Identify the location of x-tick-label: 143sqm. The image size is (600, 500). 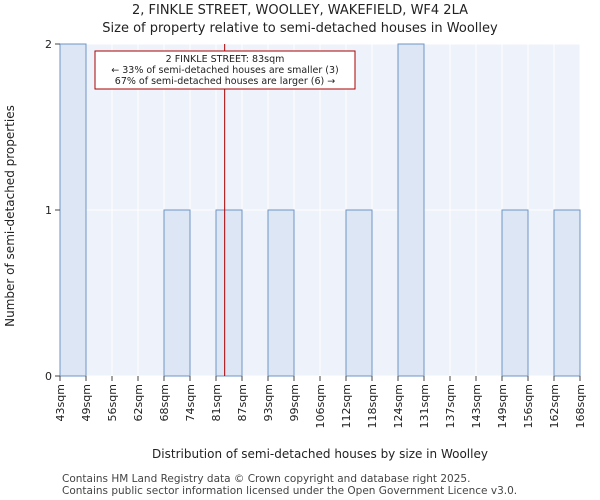
(476, 406).